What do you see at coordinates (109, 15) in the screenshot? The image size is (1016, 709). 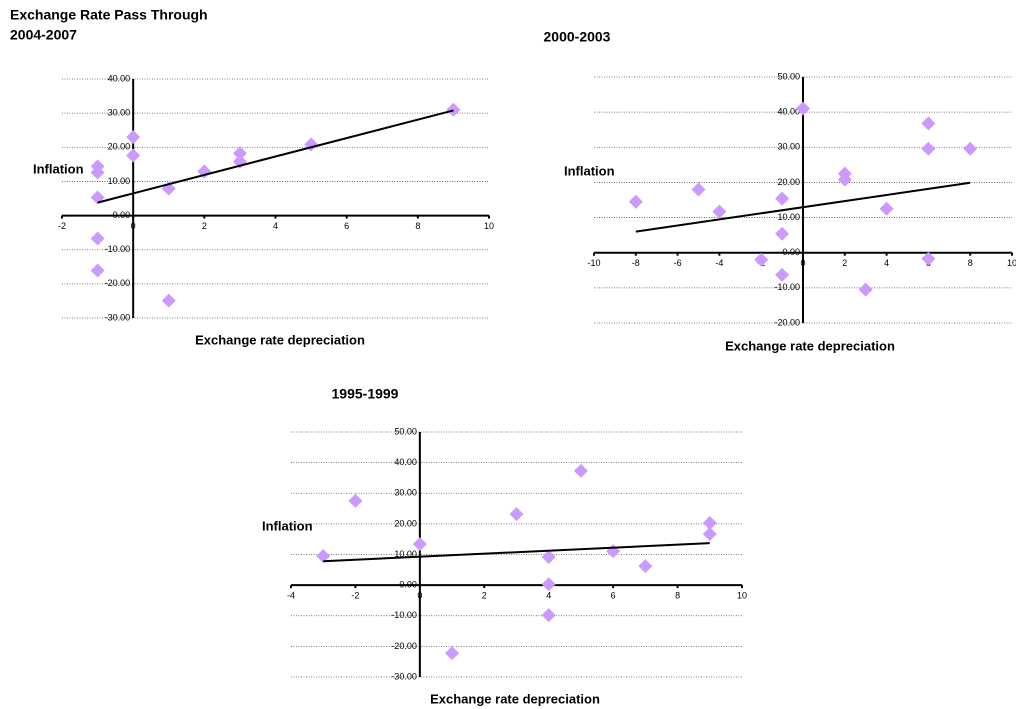 I see `page-title: Exchange Rate Pass Through` at bounding box center [109, 15].